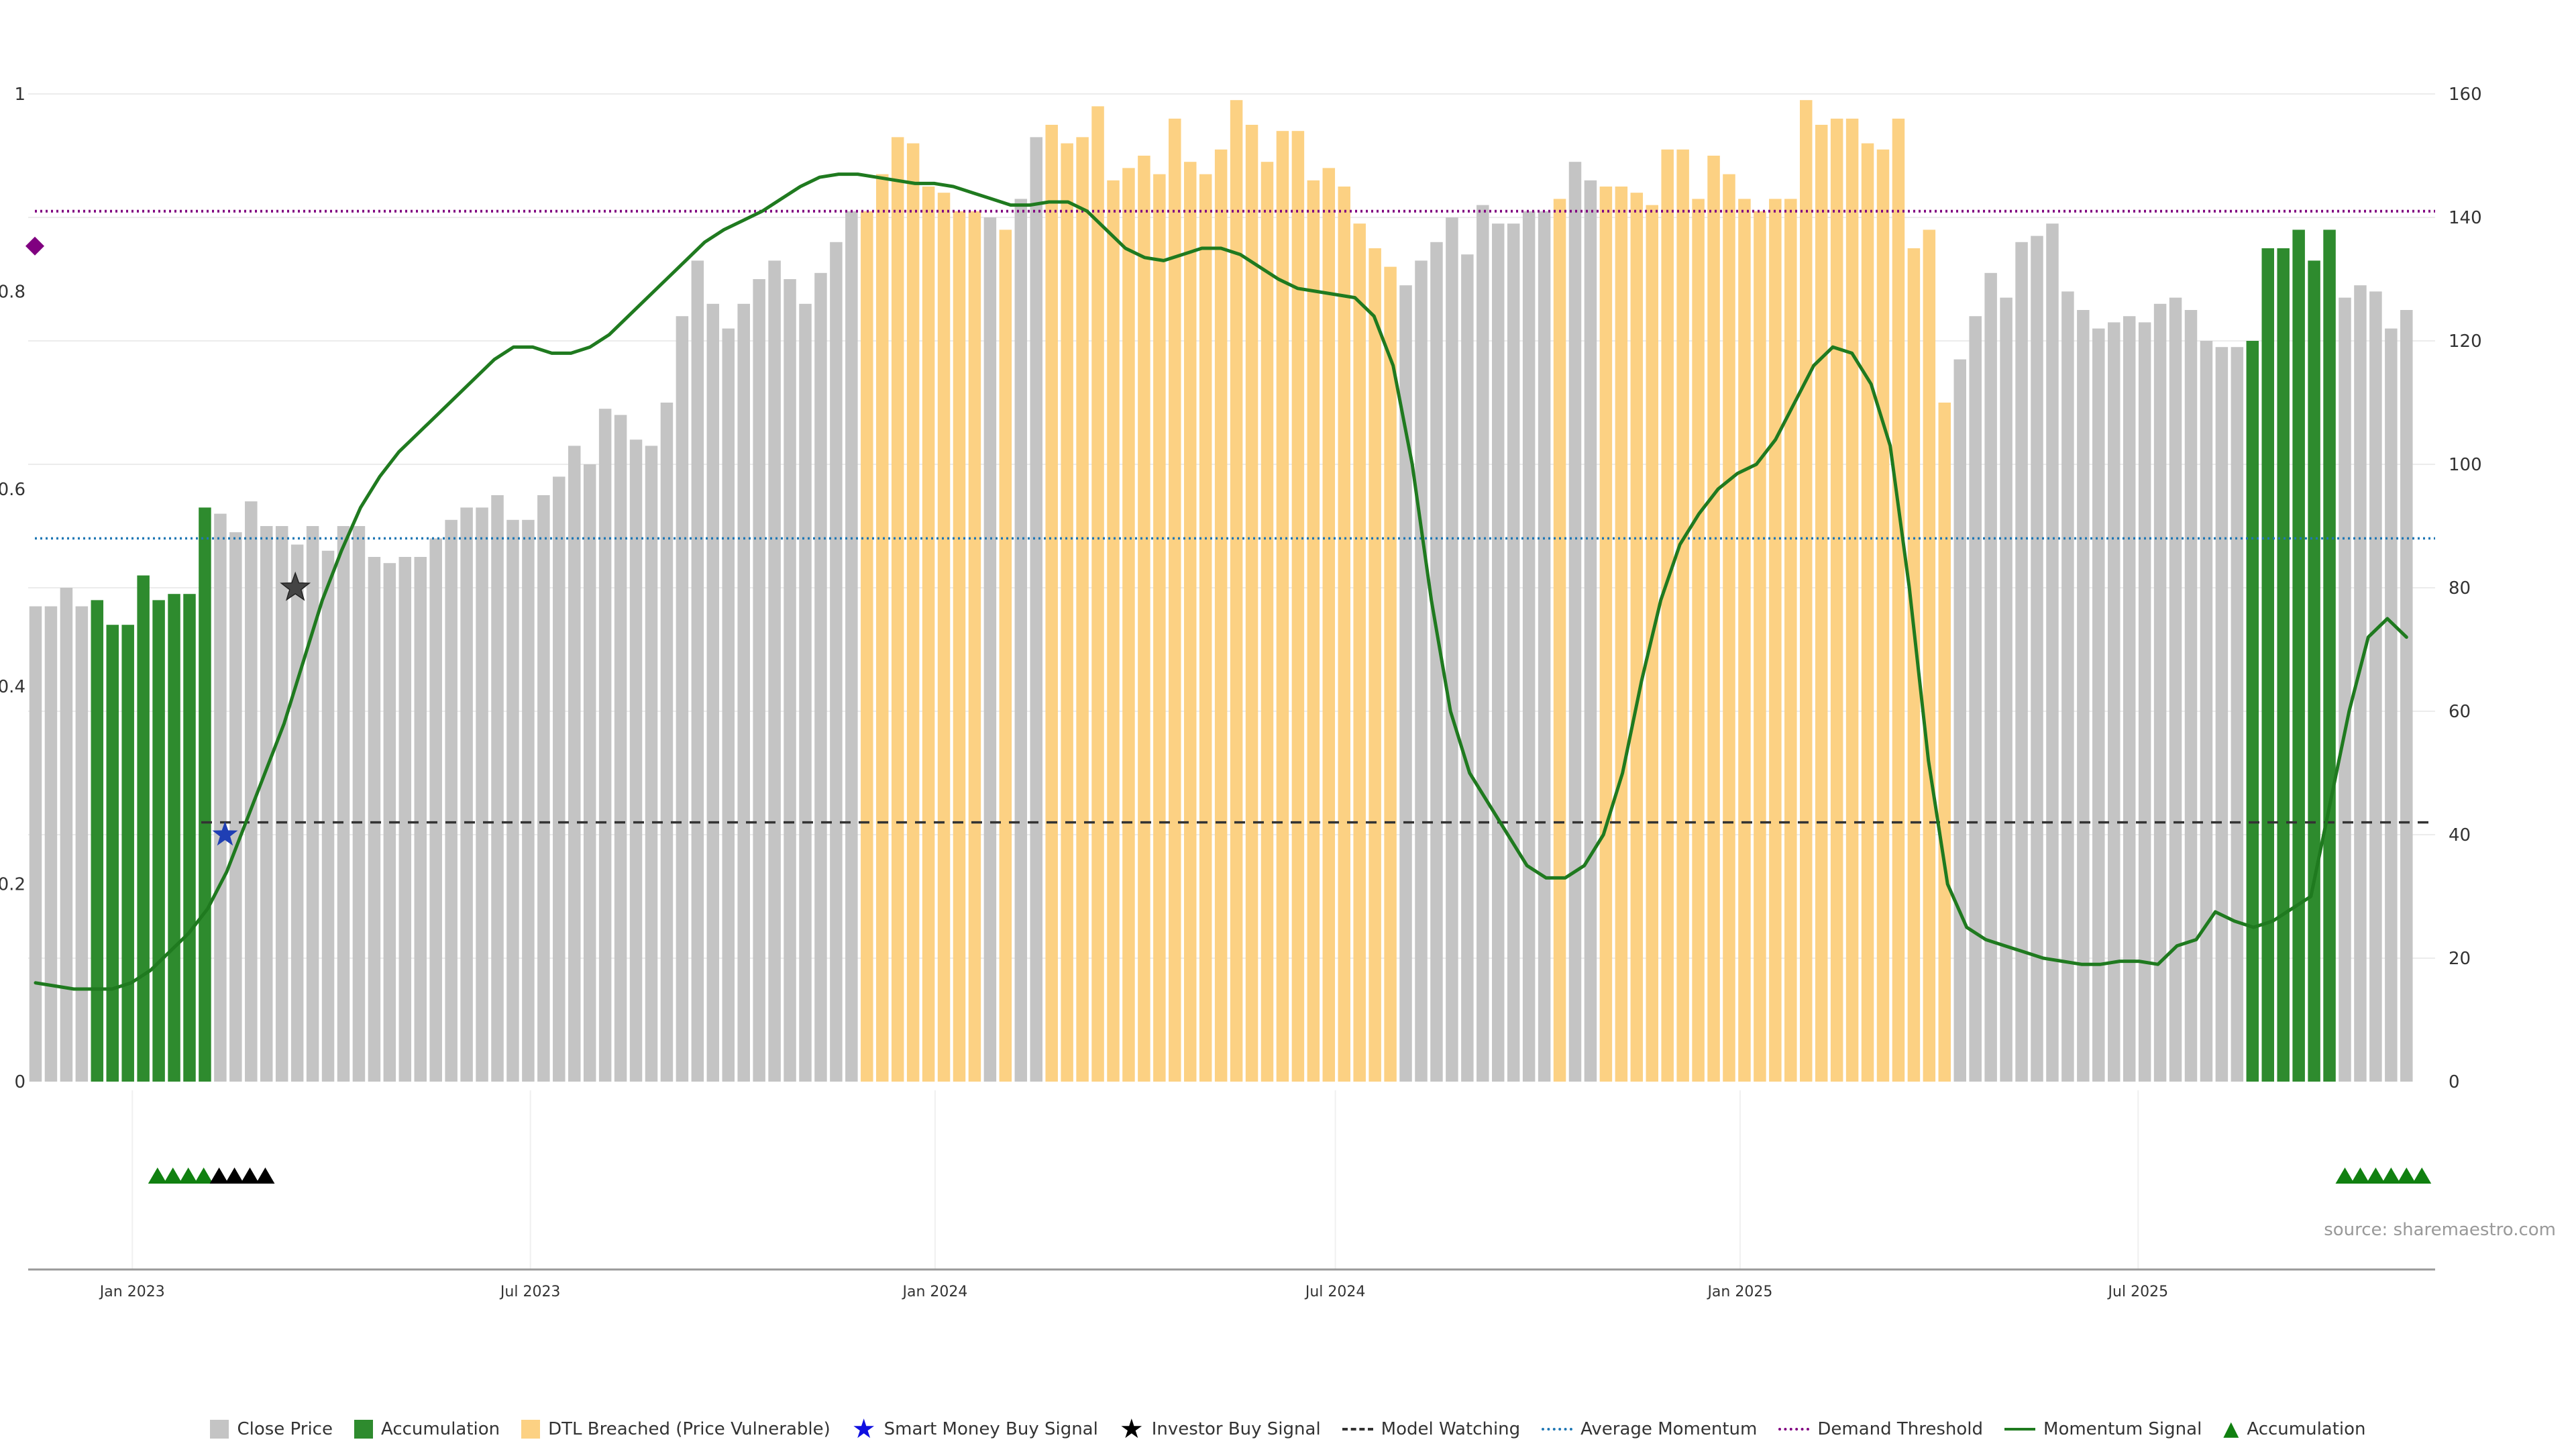  I want to click on legend-label: Close Price, so click(285, 1429).